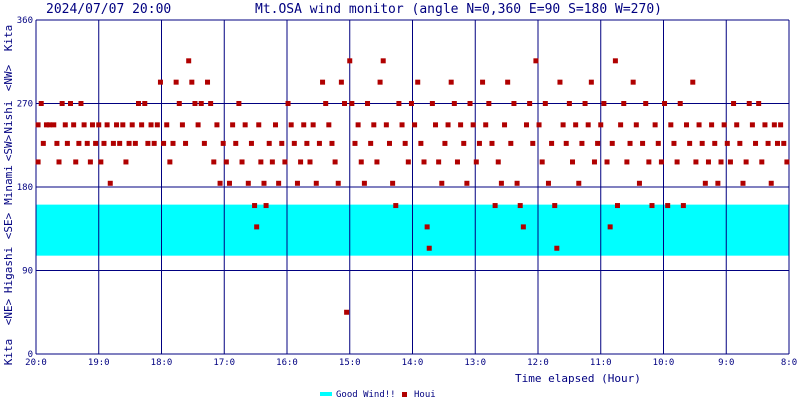  I want to click on x-tick-label: 9:0, so click(726, 363).